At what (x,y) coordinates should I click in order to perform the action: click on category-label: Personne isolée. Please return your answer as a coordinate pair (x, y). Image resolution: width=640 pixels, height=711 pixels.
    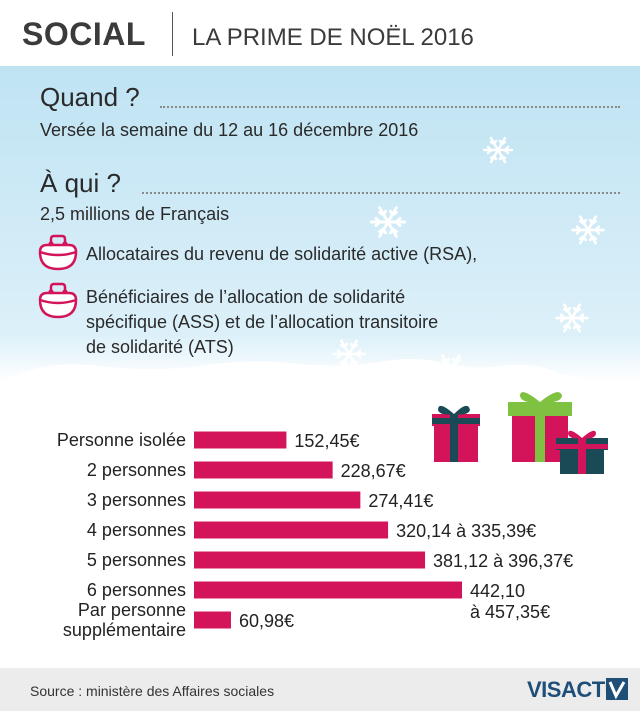
    Looking at the image, I should click on (121, 440).